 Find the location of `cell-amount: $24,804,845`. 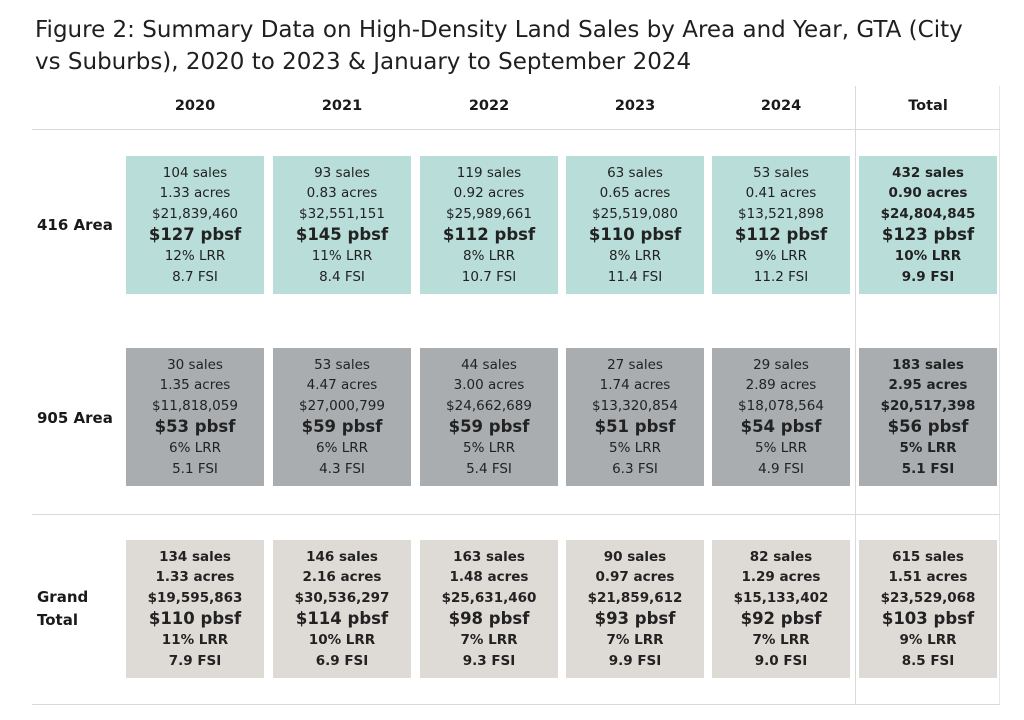

cell-amount: $24,804,845 is located at coordinates (928, 213).